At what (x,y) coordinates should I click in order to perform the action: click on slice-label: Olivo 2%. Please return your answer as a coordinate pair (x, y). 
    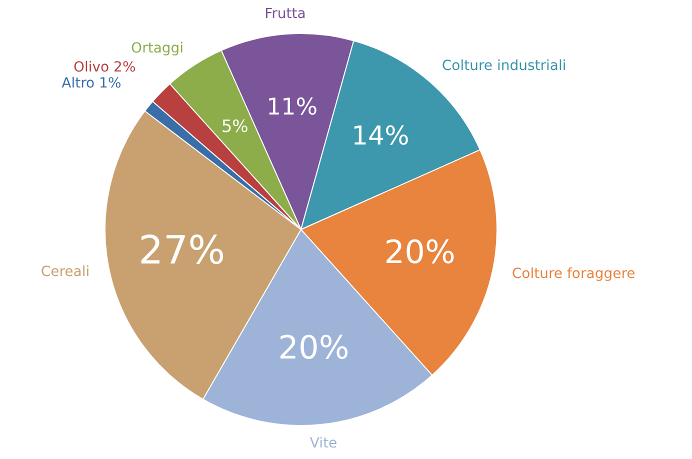
    Looking at the image, I should click on (104, 67).